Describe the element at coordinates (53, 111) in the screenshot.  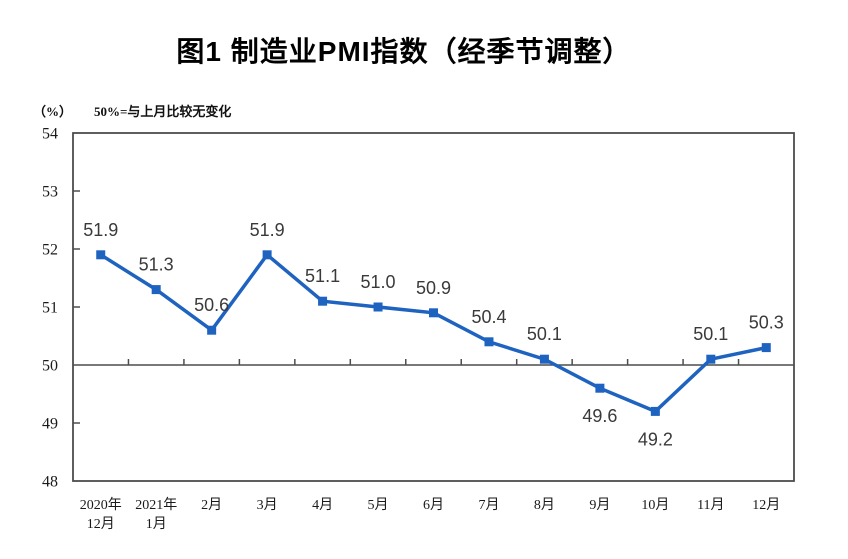
I see `y-axis-unit-label: （%）` at that location.